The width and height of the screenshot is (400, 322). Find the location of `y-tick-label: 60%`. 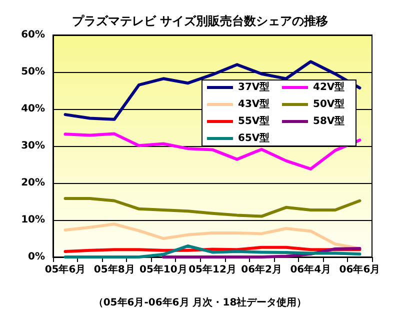

y-tick-label: 60% is located at coordinates (33, 35).